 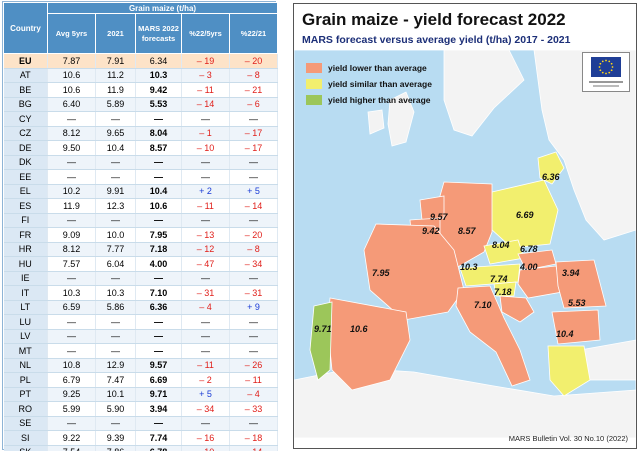 What do you see at coordinates (71, 75) in the screenshot?
I see `avg-5yrs-cell: 10.6` at bounding box center [71, 75].